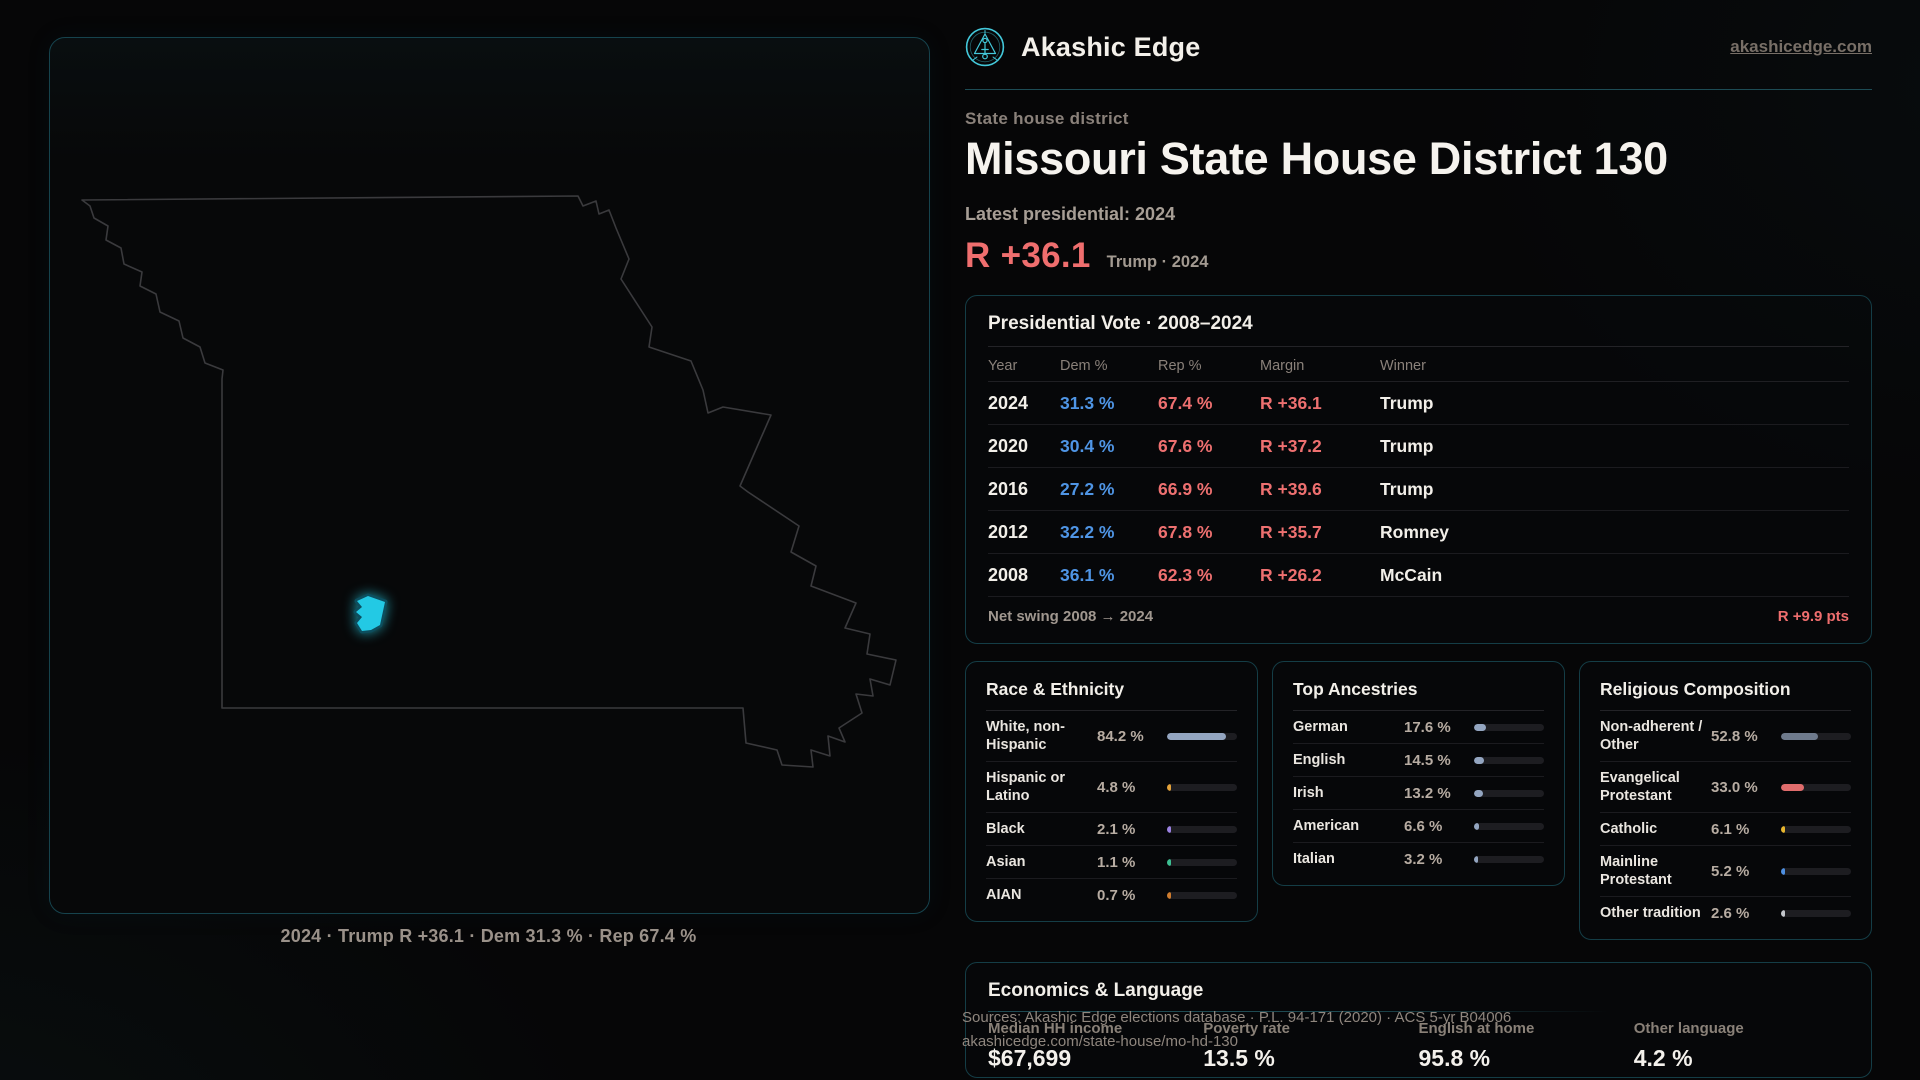 The height and width of the screenshot is (1080, 1920). I want to click on ancestries-row: German 17.6 %, so click(1418, 727).